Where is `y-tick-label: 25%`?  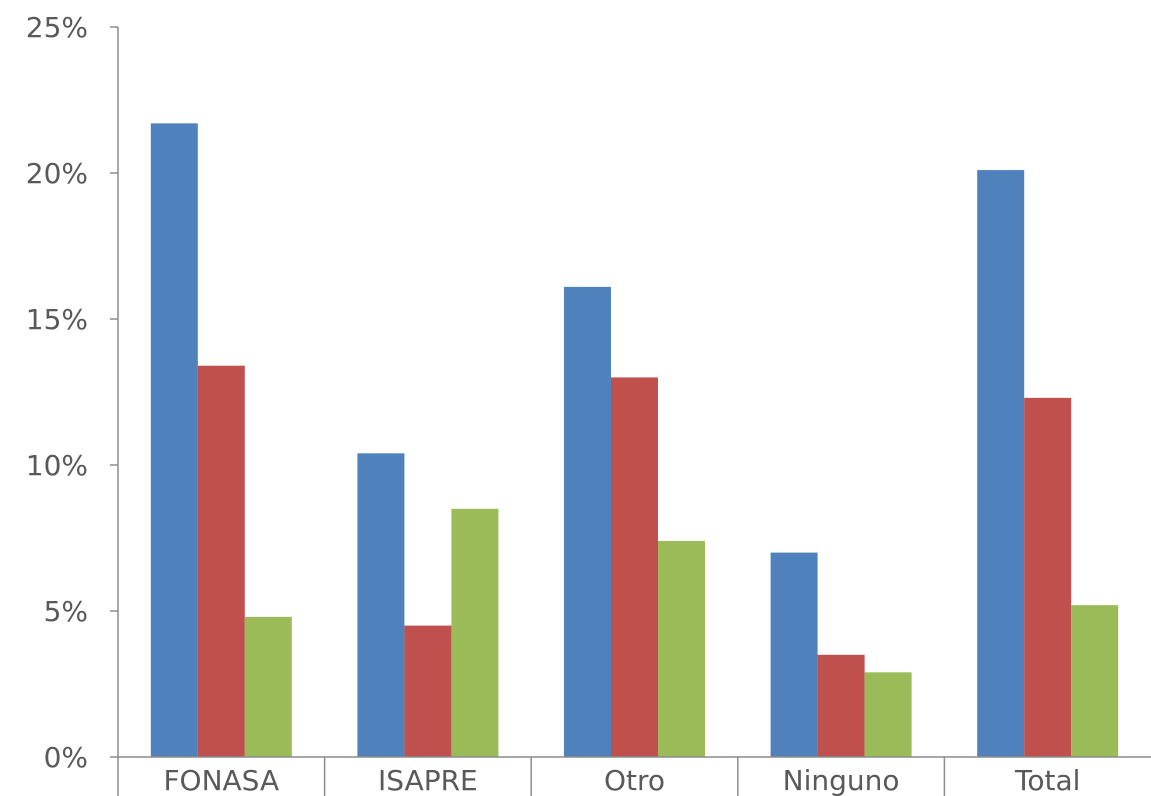
y-tick-label: 25% is located at coordinates (57, 27).